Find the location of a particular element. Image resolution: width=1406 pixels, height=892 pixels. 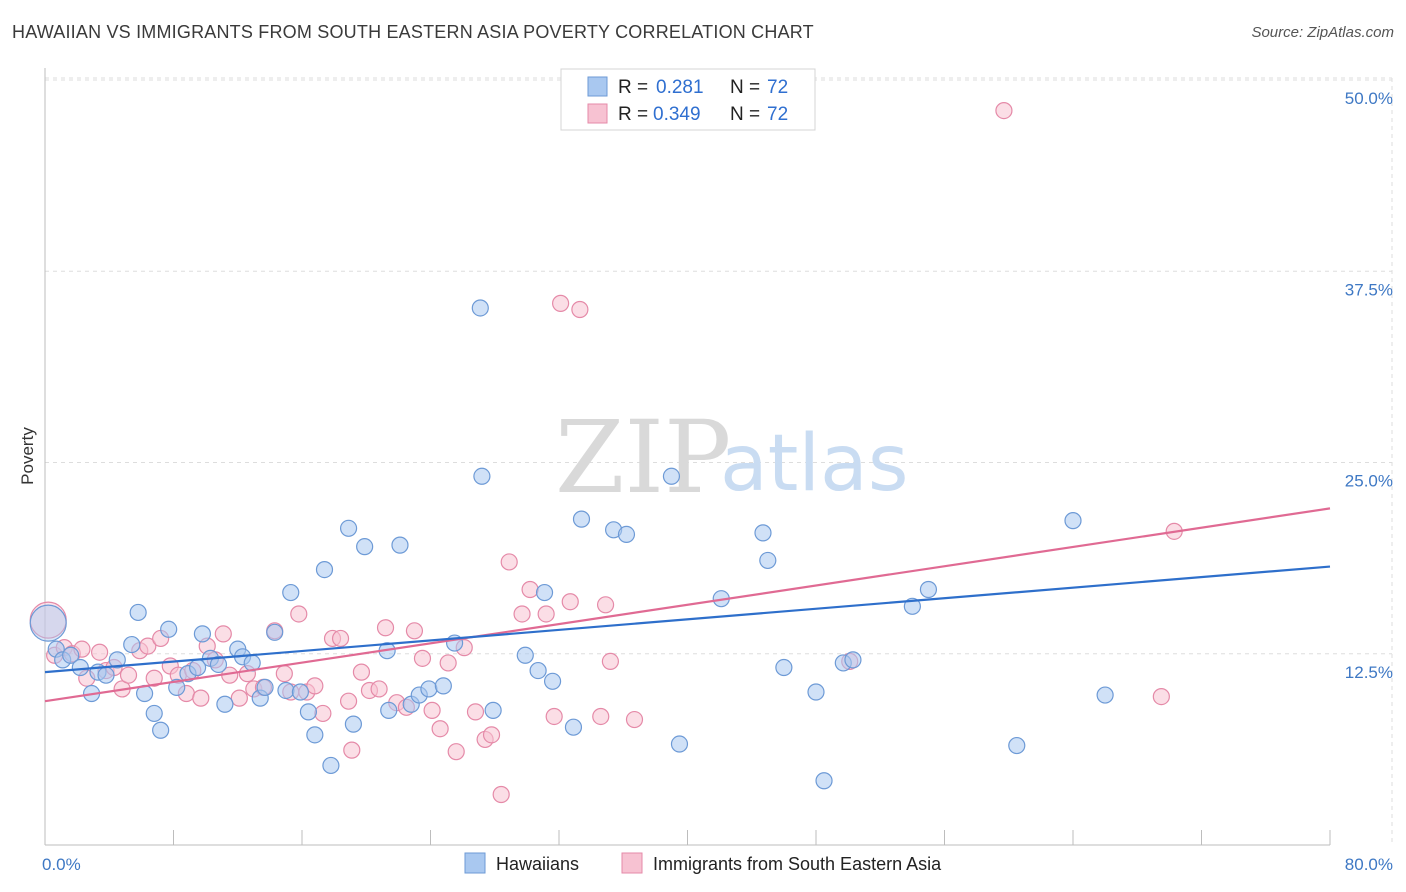

watermark: ZIP atlas is located at coordinates (732, 457).